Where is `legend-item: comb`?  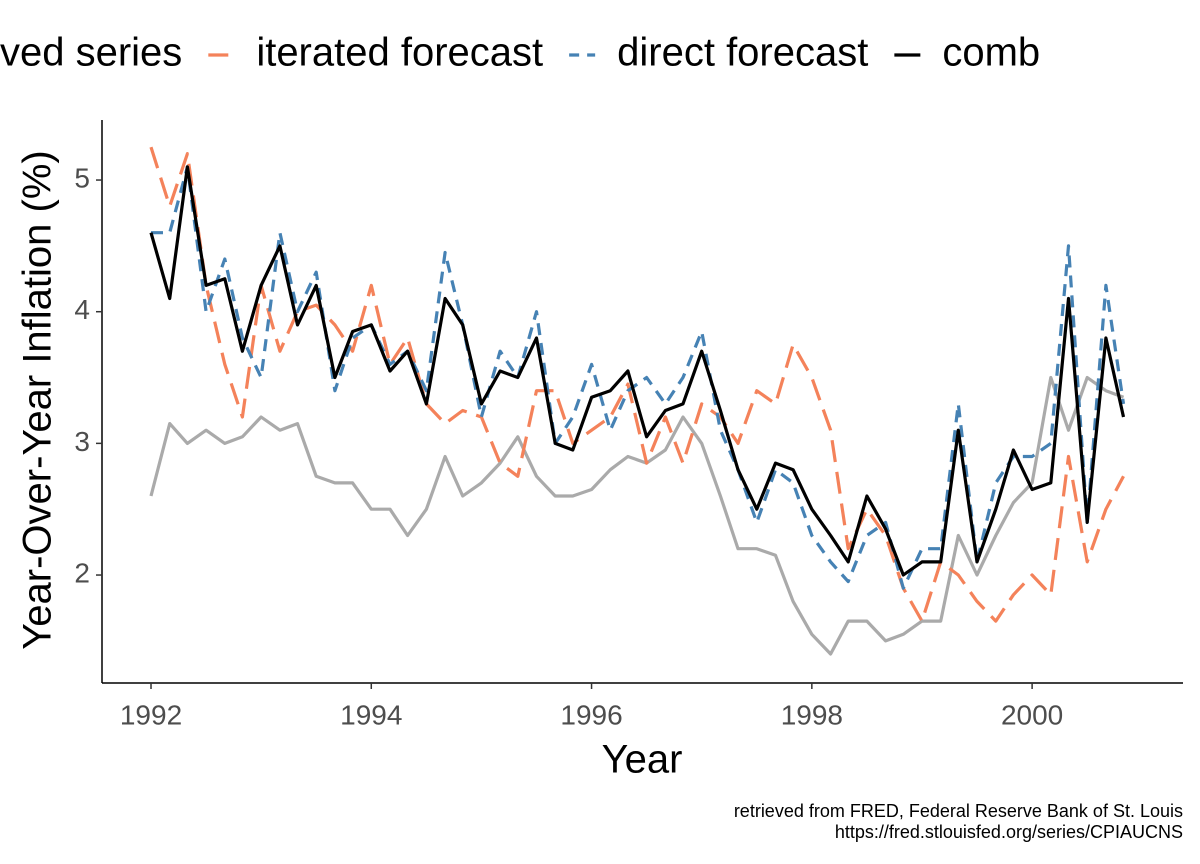
legend-item: comb is located at coordinates (967, 53).